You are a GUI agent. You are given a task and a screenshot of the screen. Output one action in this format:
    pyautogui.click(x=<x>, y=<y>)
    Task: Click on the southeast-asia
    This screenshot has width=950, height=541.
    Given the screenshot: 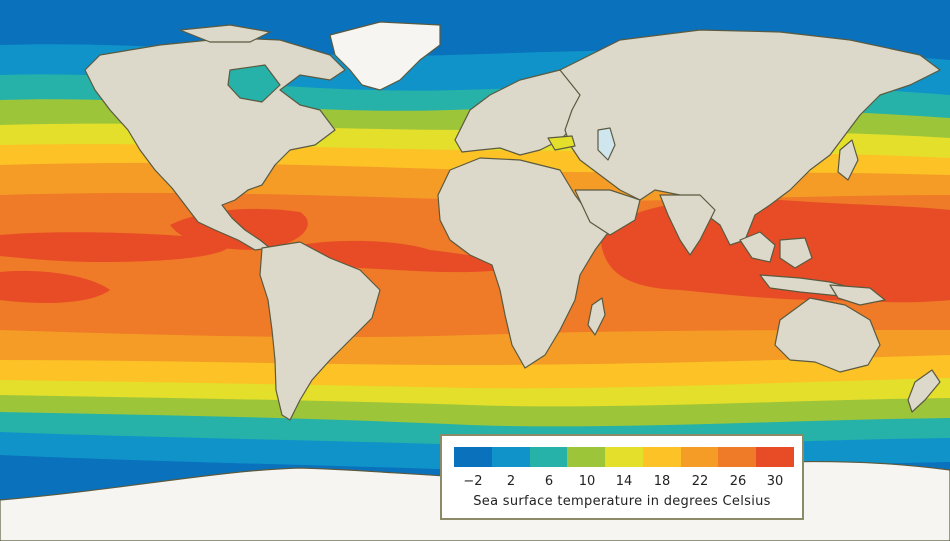 What is the action you would take?
    pyautogui.click(x=757, y=247)
    